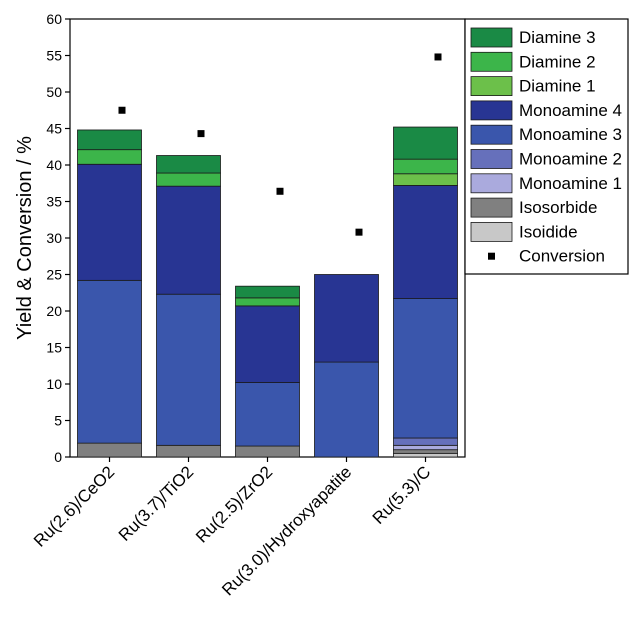 The height and width of the screenshot is (619, 630). What do you see at coordinates (54, 165) in the screenshot?
I see `y-tick-label: 40` at bounding box center [54, 165].